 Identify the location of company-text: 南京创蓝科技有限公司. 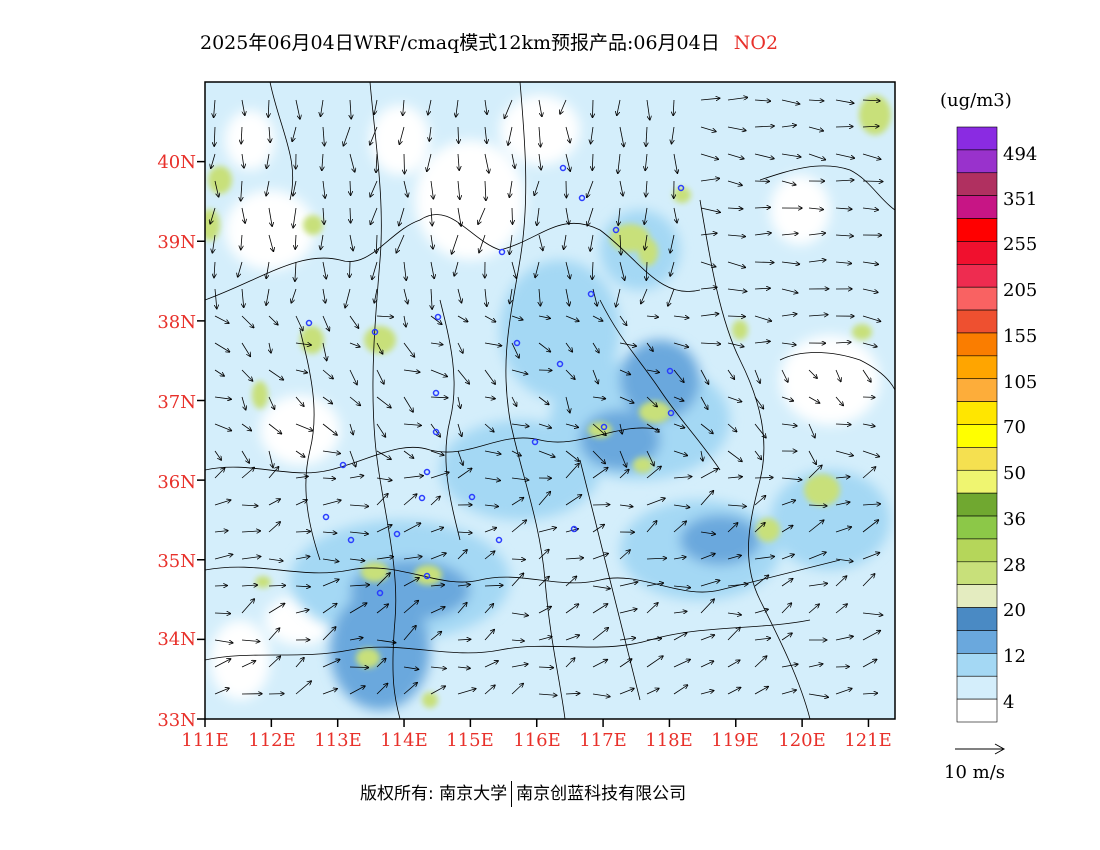
(601, 794).